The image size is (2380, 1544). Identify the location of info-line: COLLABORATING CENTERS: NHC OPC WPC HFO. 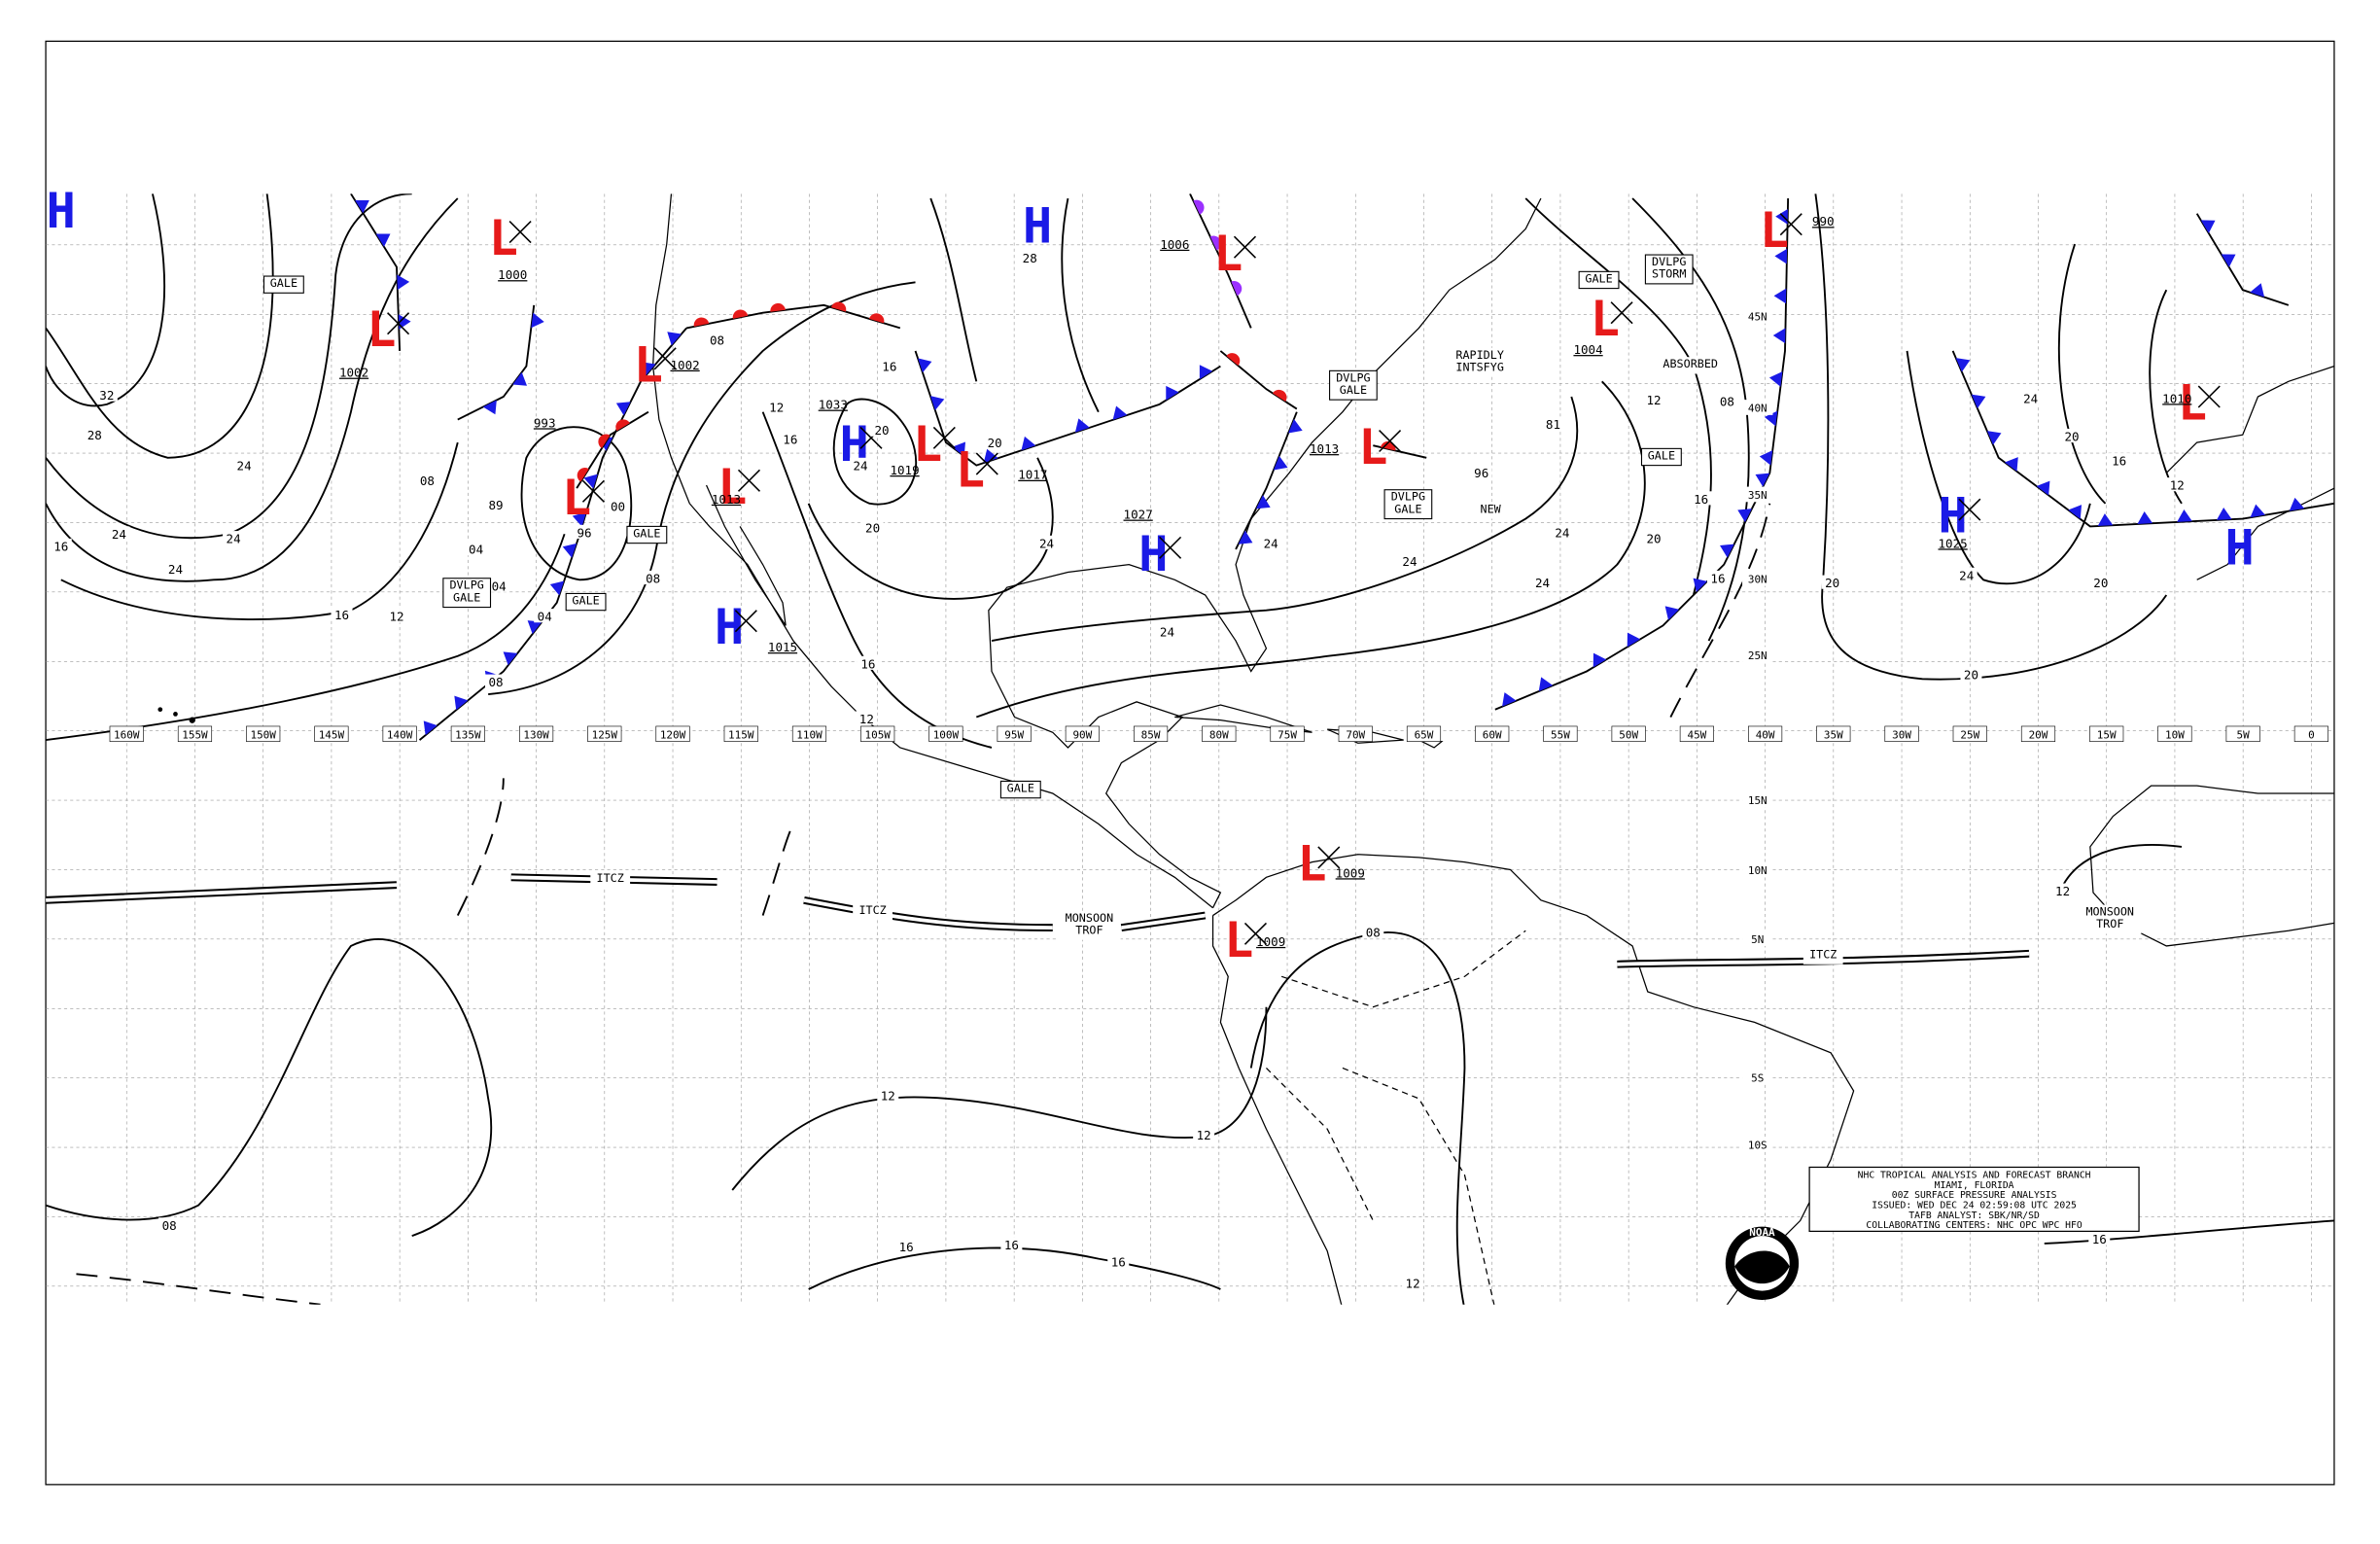
(1974, 1226).